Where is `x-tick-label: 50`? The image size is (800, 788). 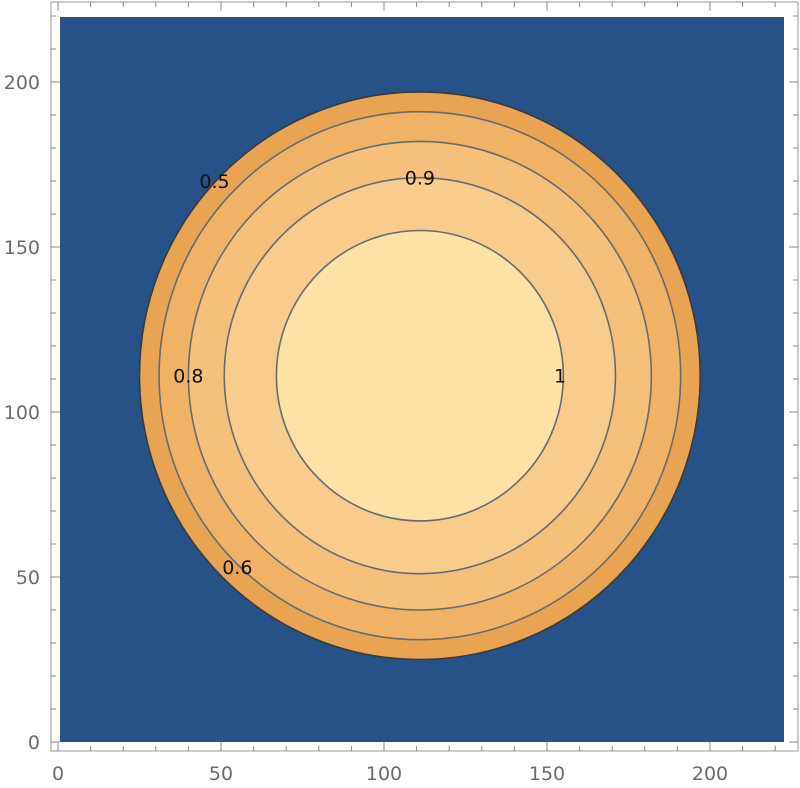
x-tick-label: 50 is located at coordinates (221, 774).